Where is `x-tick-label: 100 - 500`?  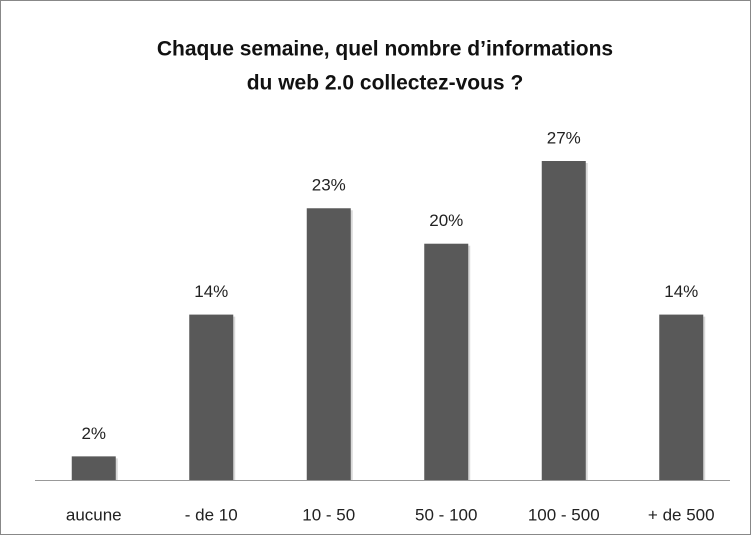
x-tick-label: 100 - 500 is located at coordinates (564, 514).